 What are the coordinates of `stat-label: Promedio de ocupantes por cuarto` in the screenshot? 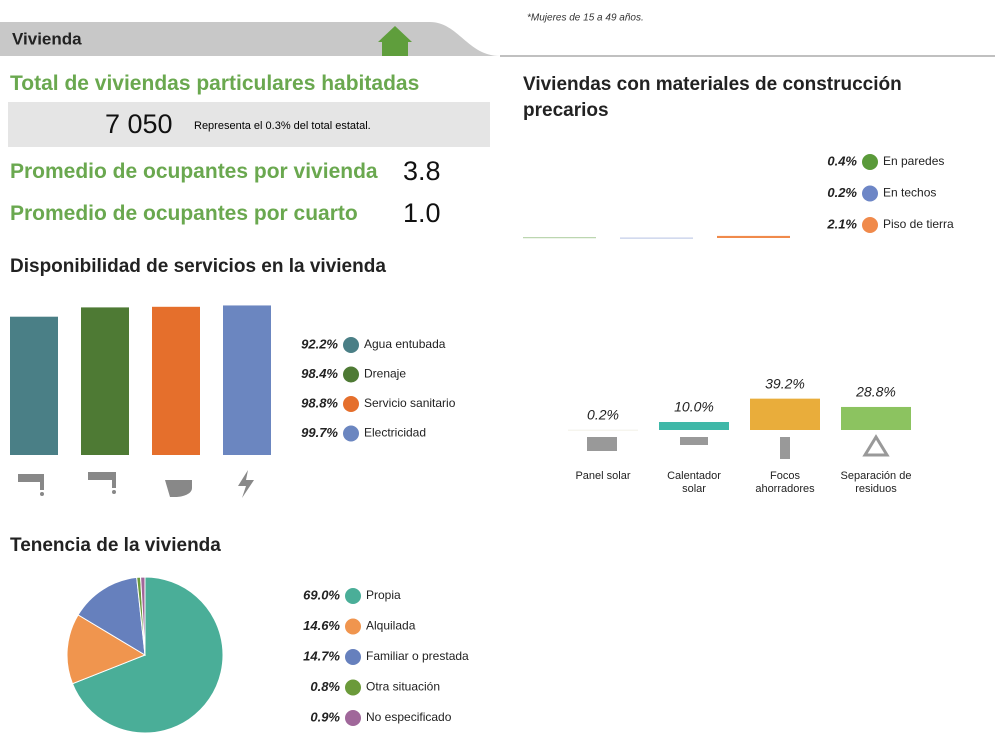 It's located at (184, 213).